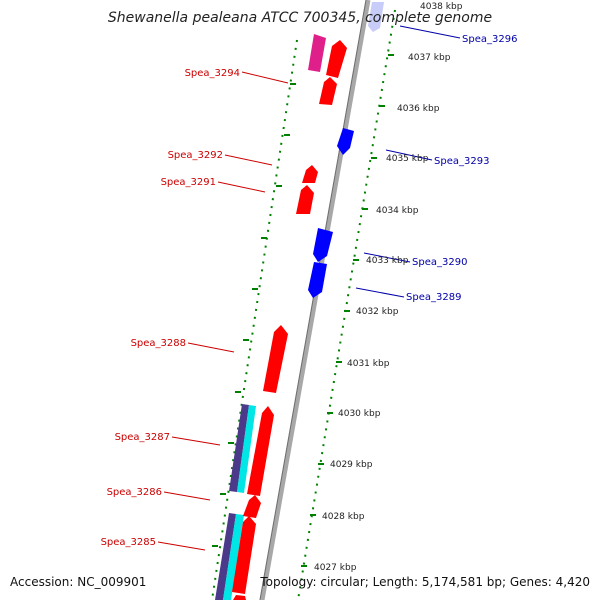  I want to click on gene-label-spea-3285: Spea_3285, so click(128, 542).